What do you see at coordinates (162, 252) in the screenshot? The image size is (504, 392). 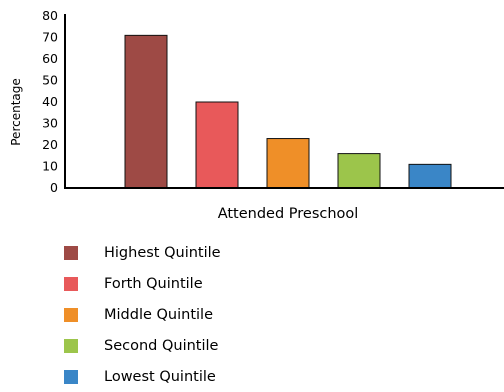 I see `legend-label: Highest Quintile` at bounding box center [162, 252].